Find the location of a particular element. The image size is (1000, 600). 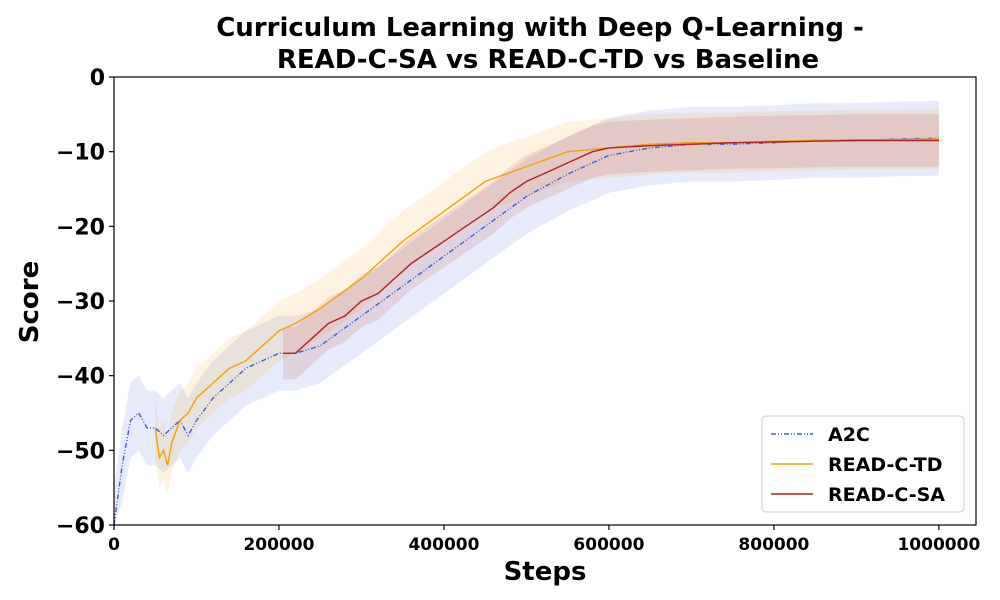

x-tick-label: 1000000 is located at coordinates (938, 545).